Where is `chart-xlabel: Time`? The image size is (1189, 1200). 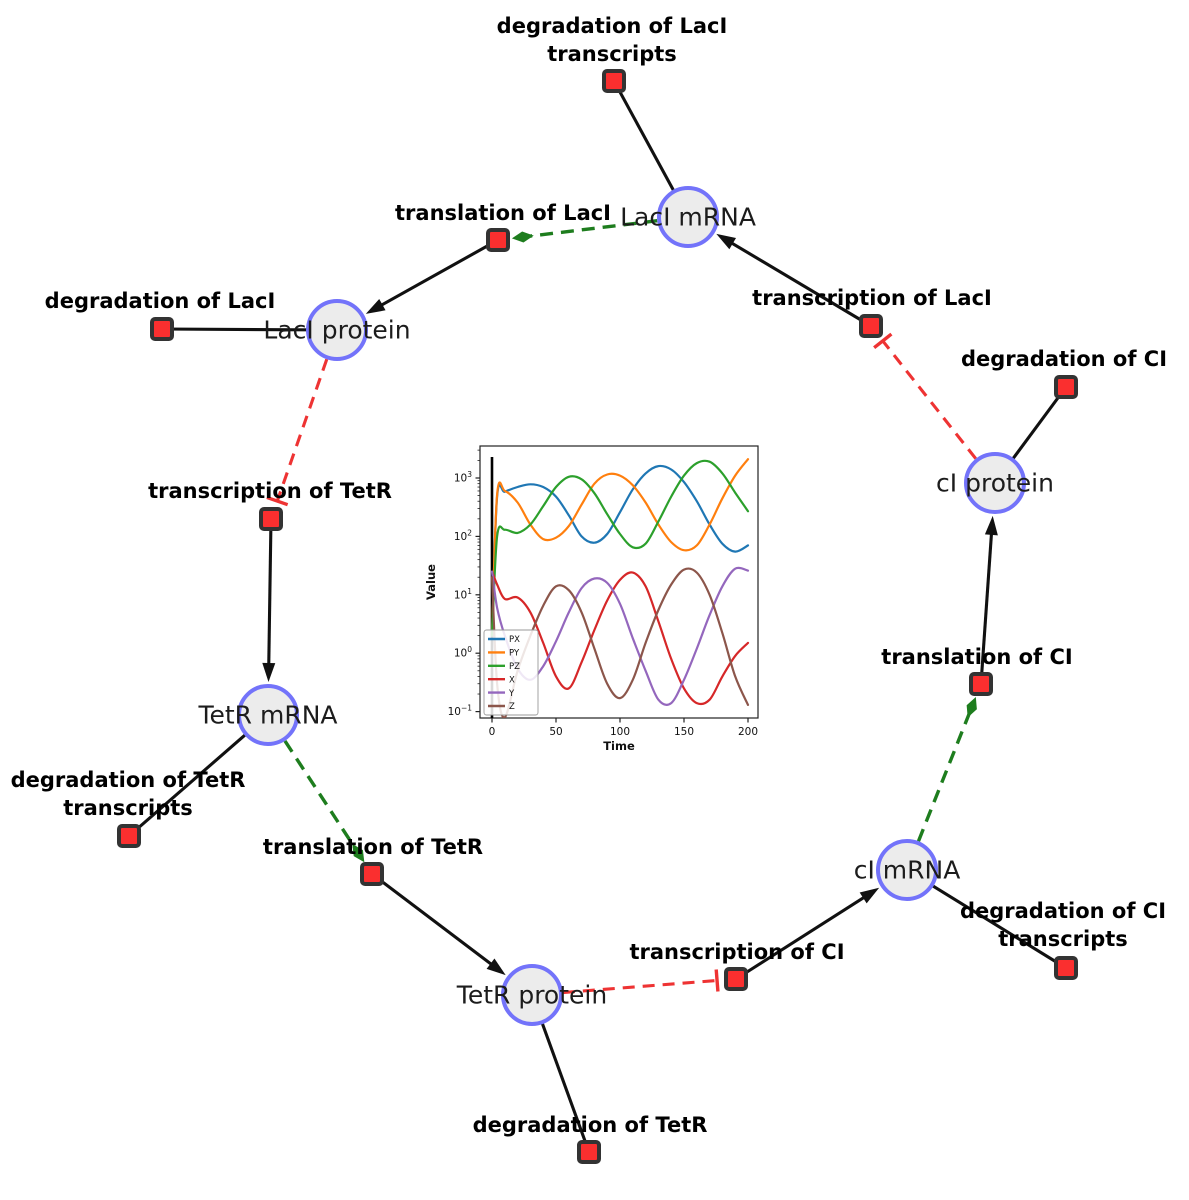 chart-xlabel: Time is located at coordinates (619, 746).